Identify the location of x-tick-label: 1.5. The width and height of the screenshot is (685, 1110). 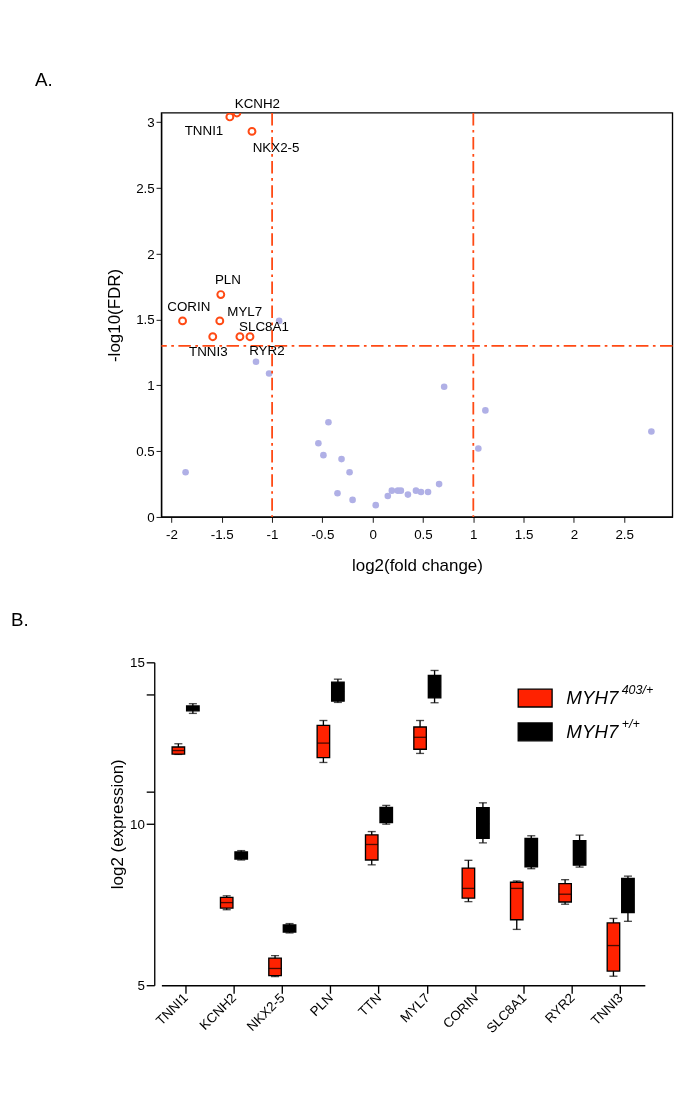
(524, 534).